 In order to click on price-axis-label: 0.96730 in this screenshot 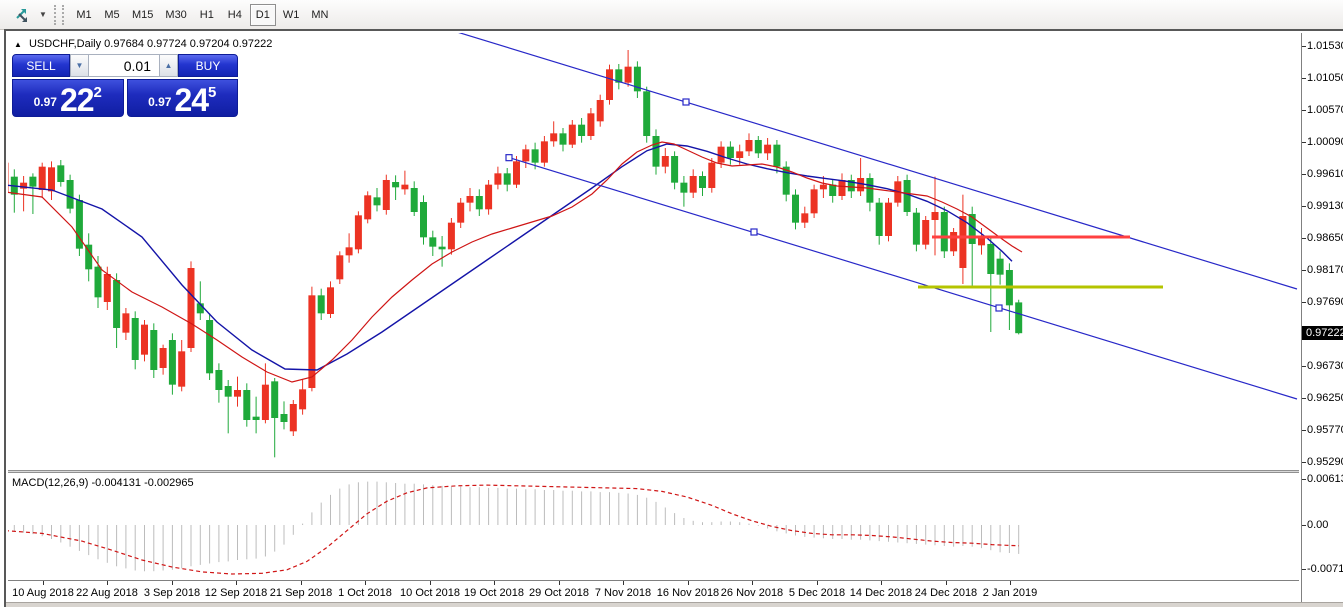, I will do `click(1325, 366)`.